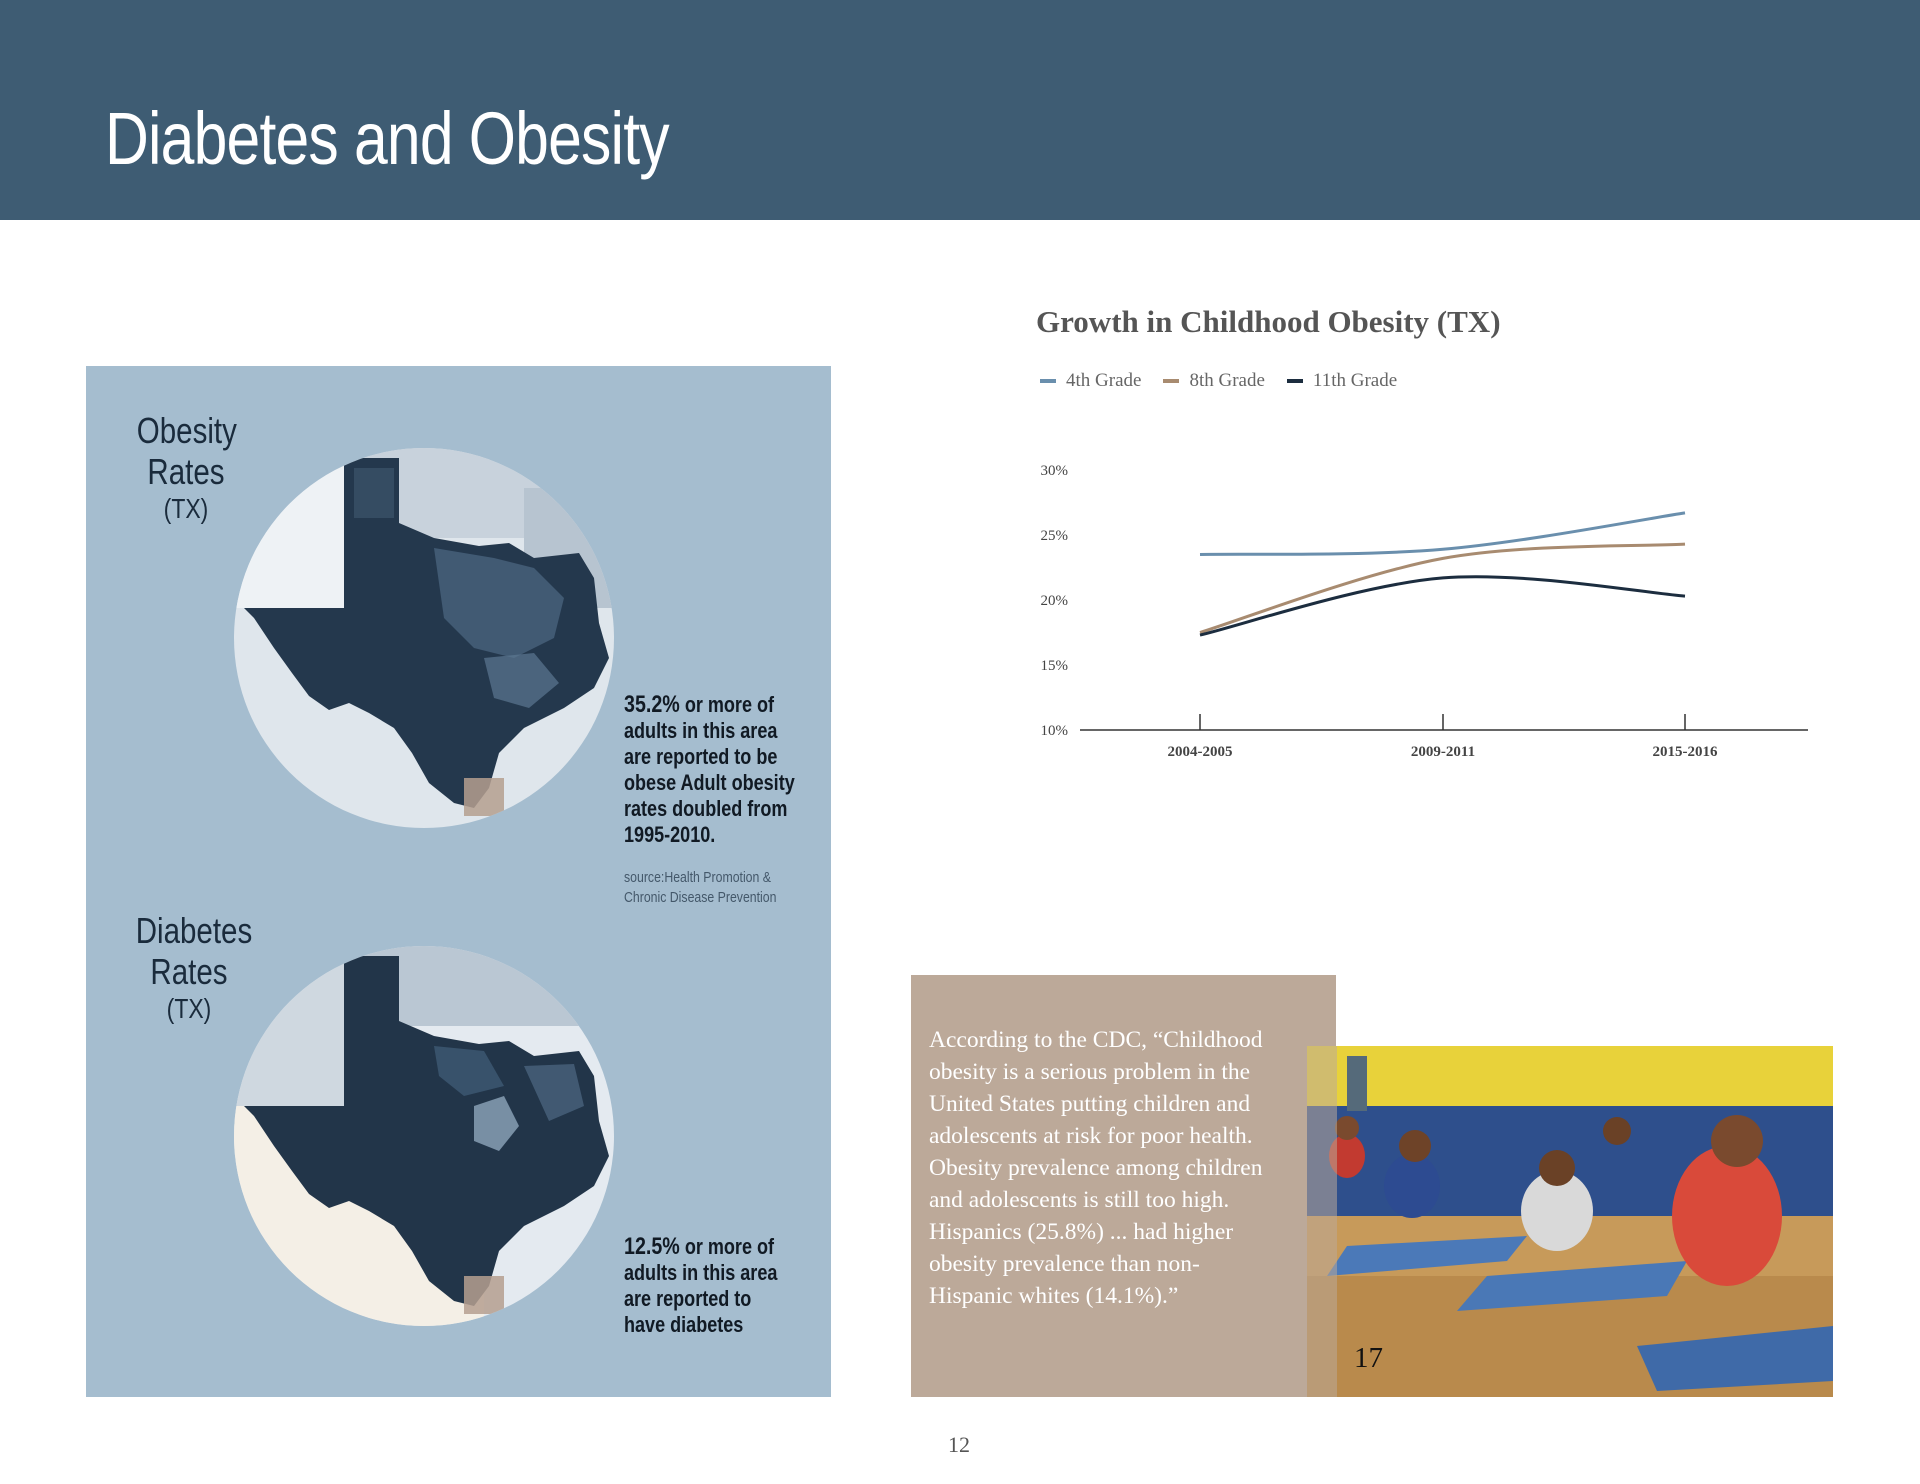 This screenshot has width=1920, height=1484. What do you see at coordinates (1055, 731) in the screenshot?
I see `y-tick-label: 10%` at bounding box center [1055, 731].